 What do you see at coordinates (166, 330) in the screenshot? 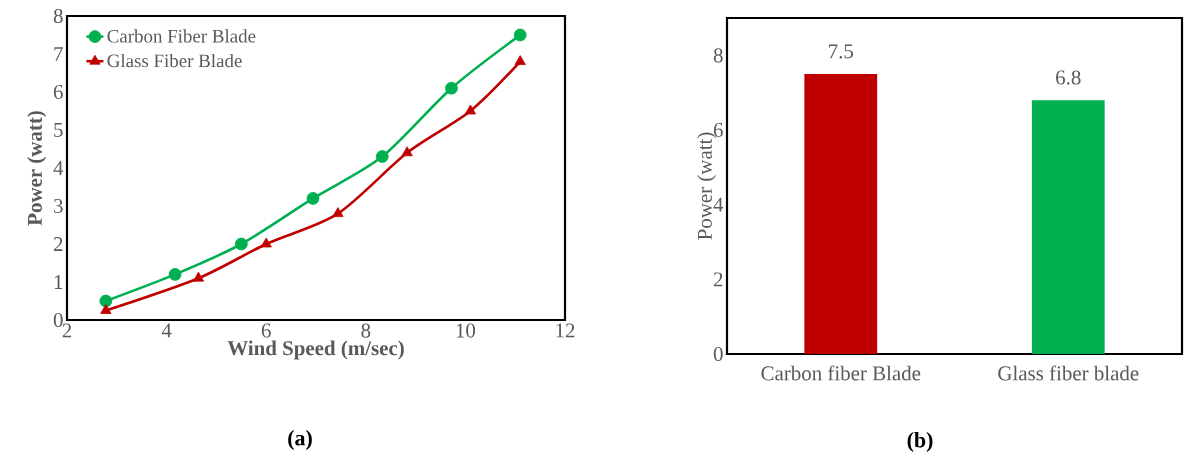
I see `x-tick-label: 4` at bounding box center [166, 330].